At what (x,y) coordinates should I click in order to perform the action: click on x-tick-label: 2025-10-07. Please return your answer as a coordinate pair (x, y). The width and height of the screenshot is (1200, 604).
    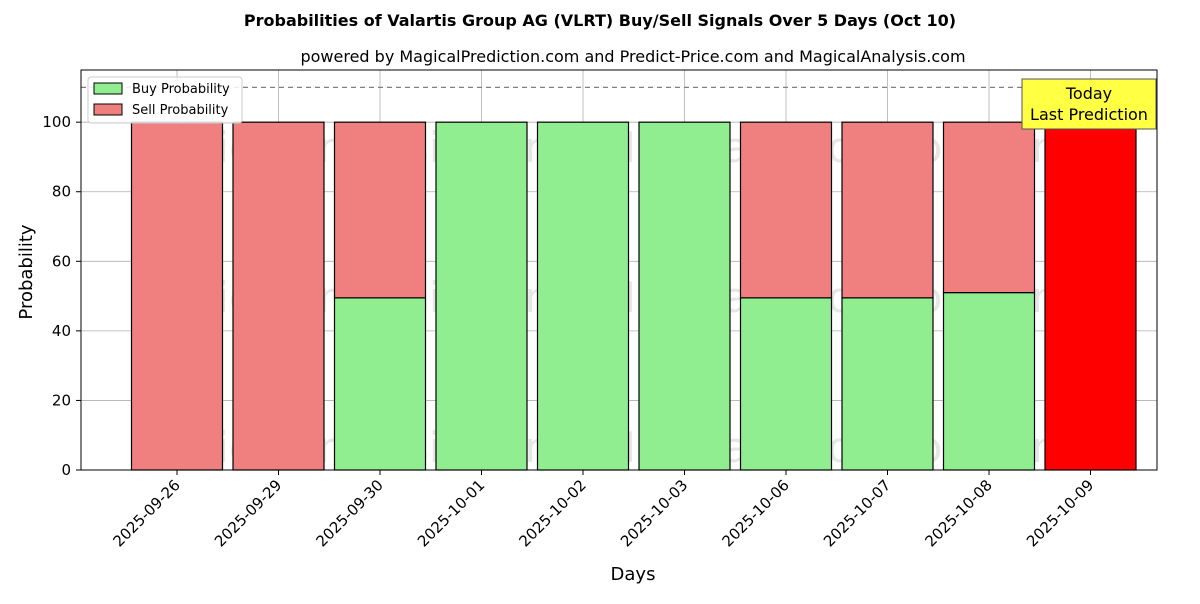
    Looking at the image, I should click on (857, 513).